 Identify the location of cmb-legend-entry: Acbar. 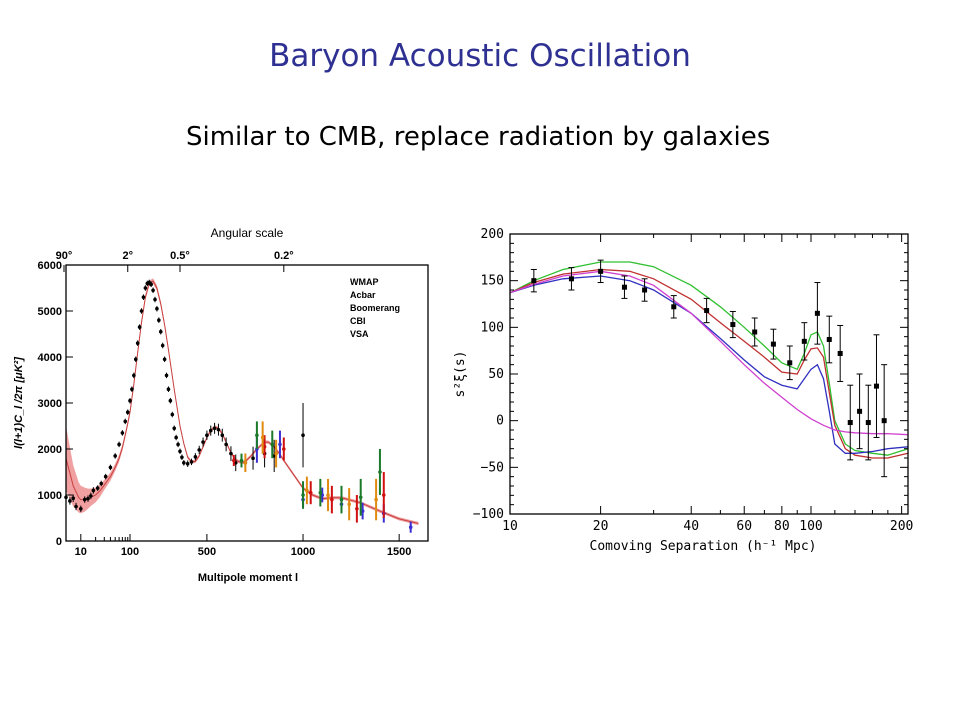
(363, 295).